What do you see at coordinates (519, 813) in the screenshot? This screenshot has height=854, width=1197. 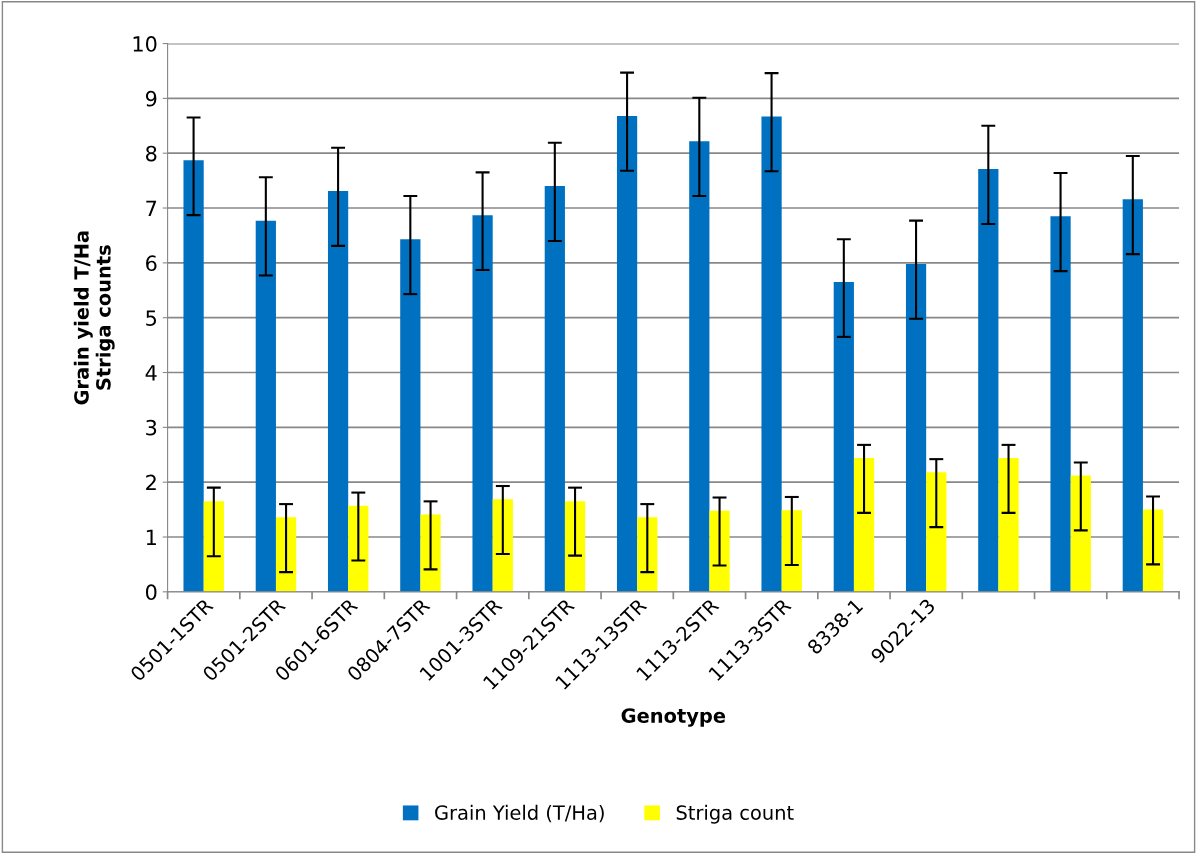 I see `legend-label: Grain Yield (T/Ha)` at bounding box center [519, 813].